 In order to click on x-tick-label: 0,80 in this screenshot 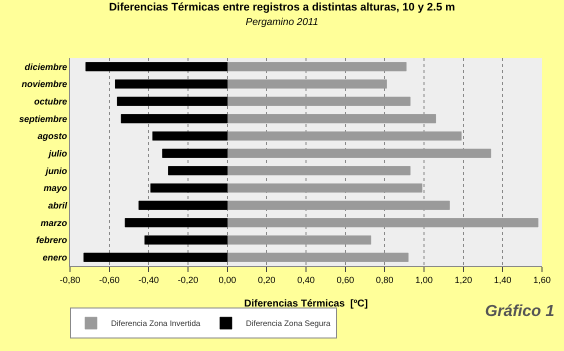, I will do `click(385, 279)`.